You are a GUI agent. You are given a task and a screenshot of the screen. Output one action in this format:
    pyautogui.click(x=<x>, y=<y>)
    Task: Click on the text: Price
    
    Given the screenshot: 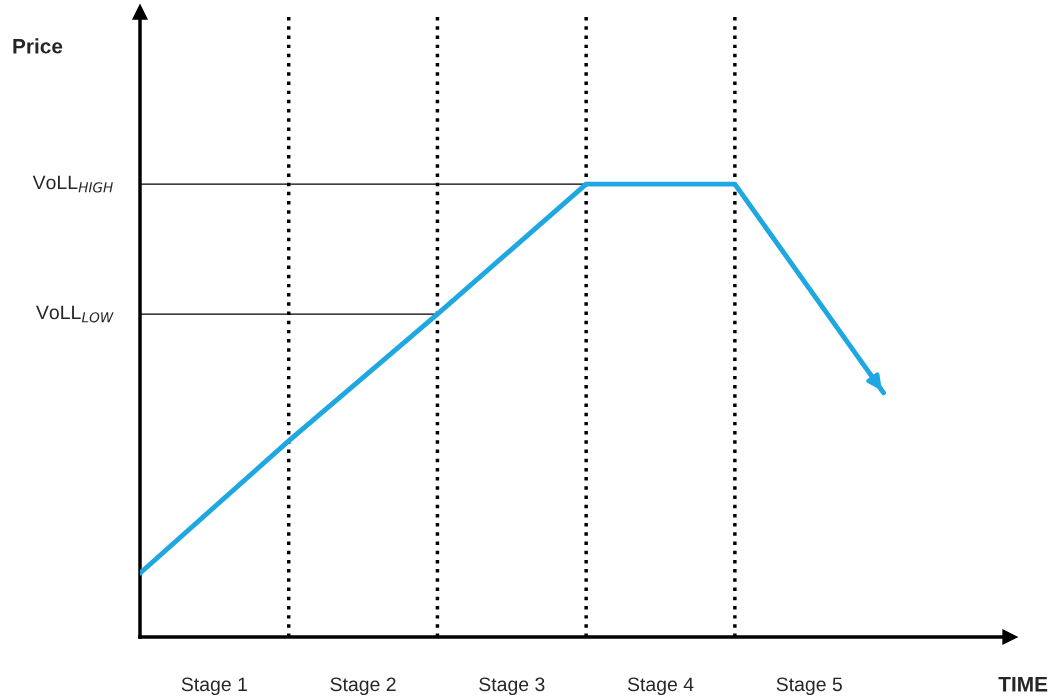 What is the action you would take?
    pyautogui.click(x=38, y=46)
    